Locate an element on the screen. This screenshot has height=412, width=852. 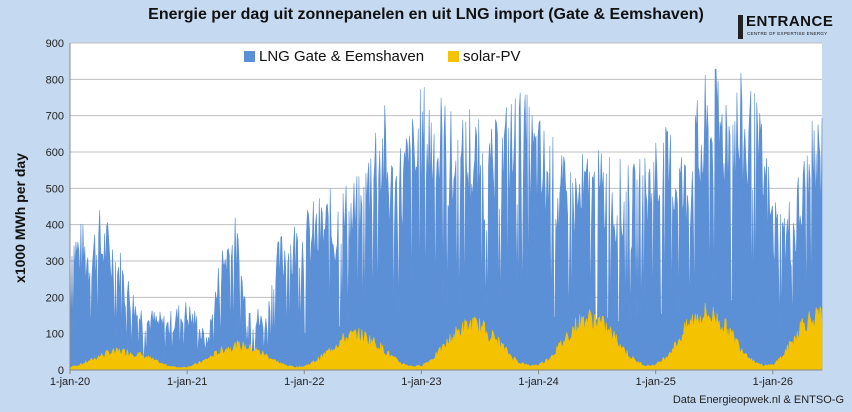
y-tick-label: 300 is located at coordinates (55, 262).